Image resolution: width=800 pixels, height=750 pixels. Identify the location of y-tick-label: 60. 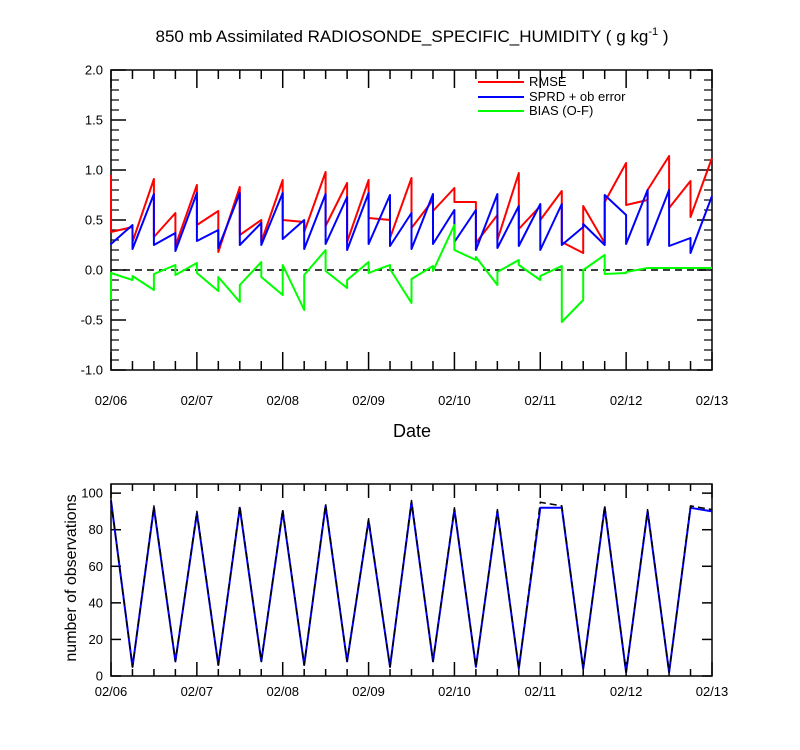
(96, 566).